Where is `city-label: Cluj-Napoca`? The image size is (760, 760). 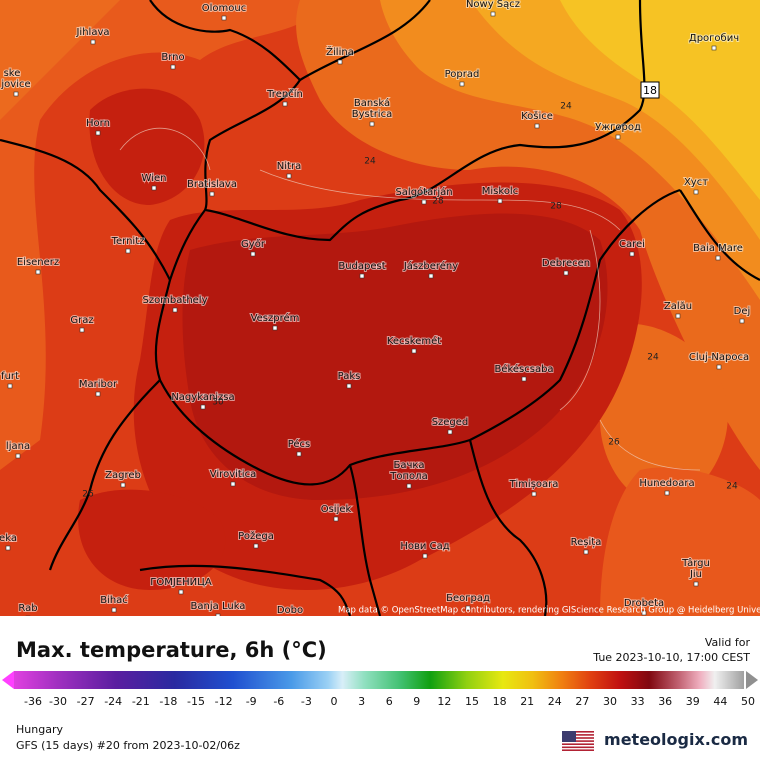 city-label: Cluj-Napoca is located at coordinates (719, 357).